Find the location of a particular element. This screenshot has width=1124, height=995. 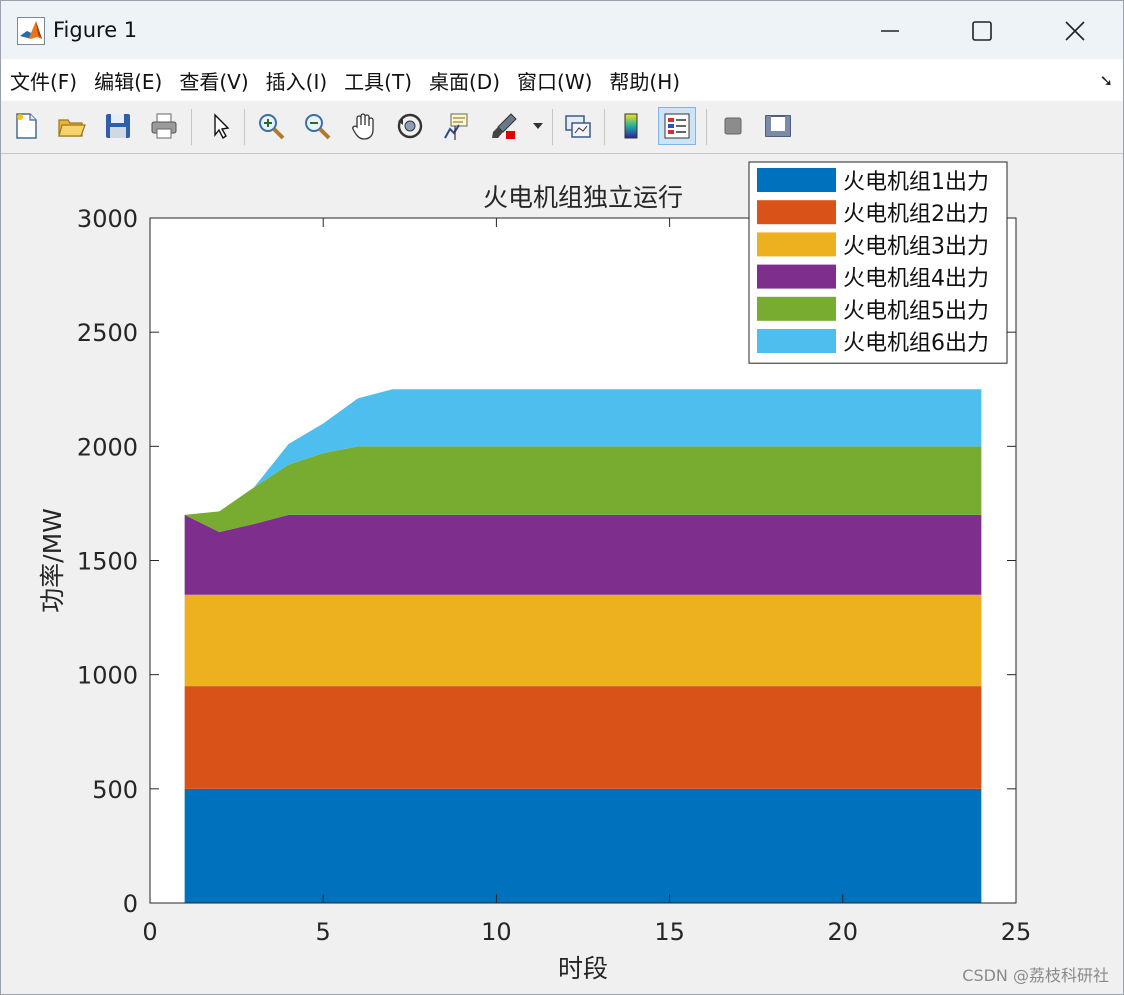

pan-hand-icon is located at coordinates (363, 126).